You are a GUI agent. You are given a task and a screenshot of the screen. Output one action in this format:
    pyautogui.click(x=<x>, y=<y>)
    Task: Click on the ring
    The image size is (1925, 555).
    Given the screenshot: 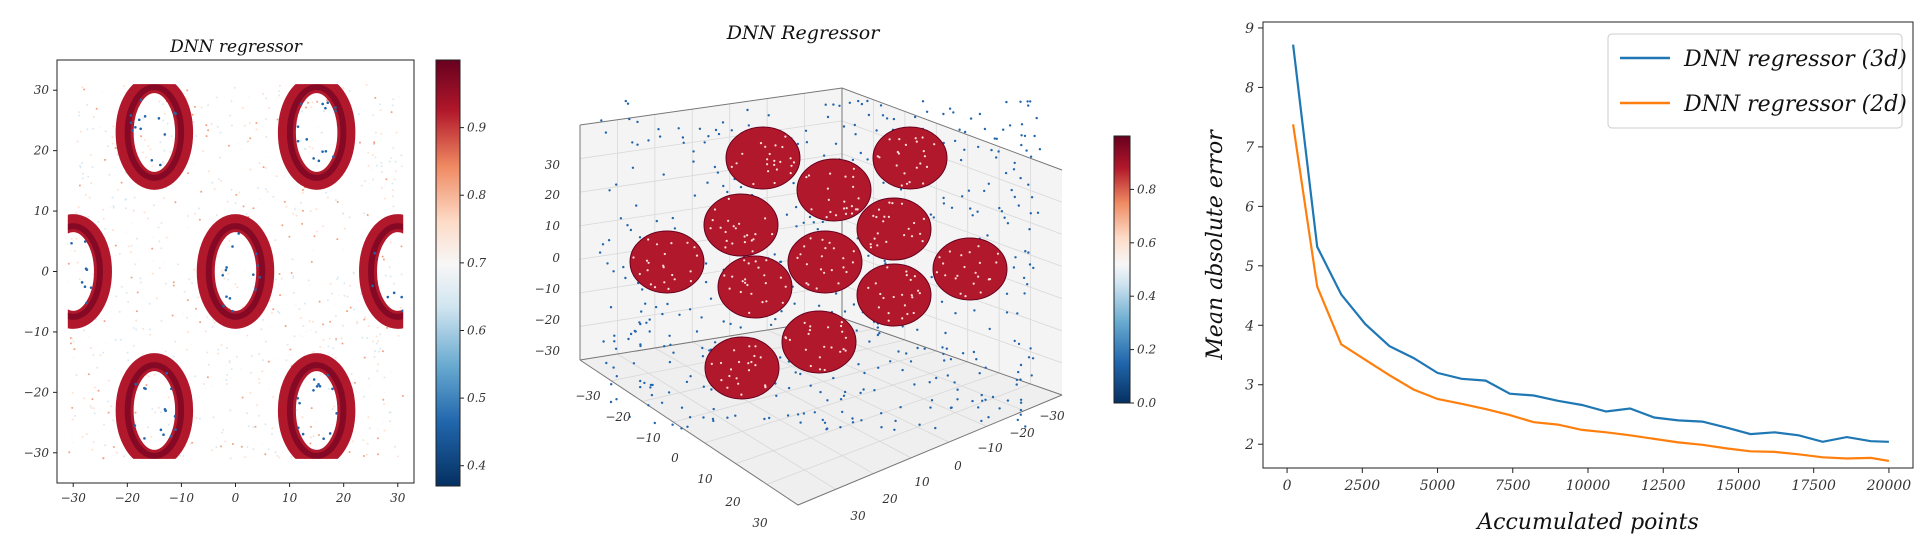 What is the action you would take?
    pyautogui.click(x=154, y=406)
    